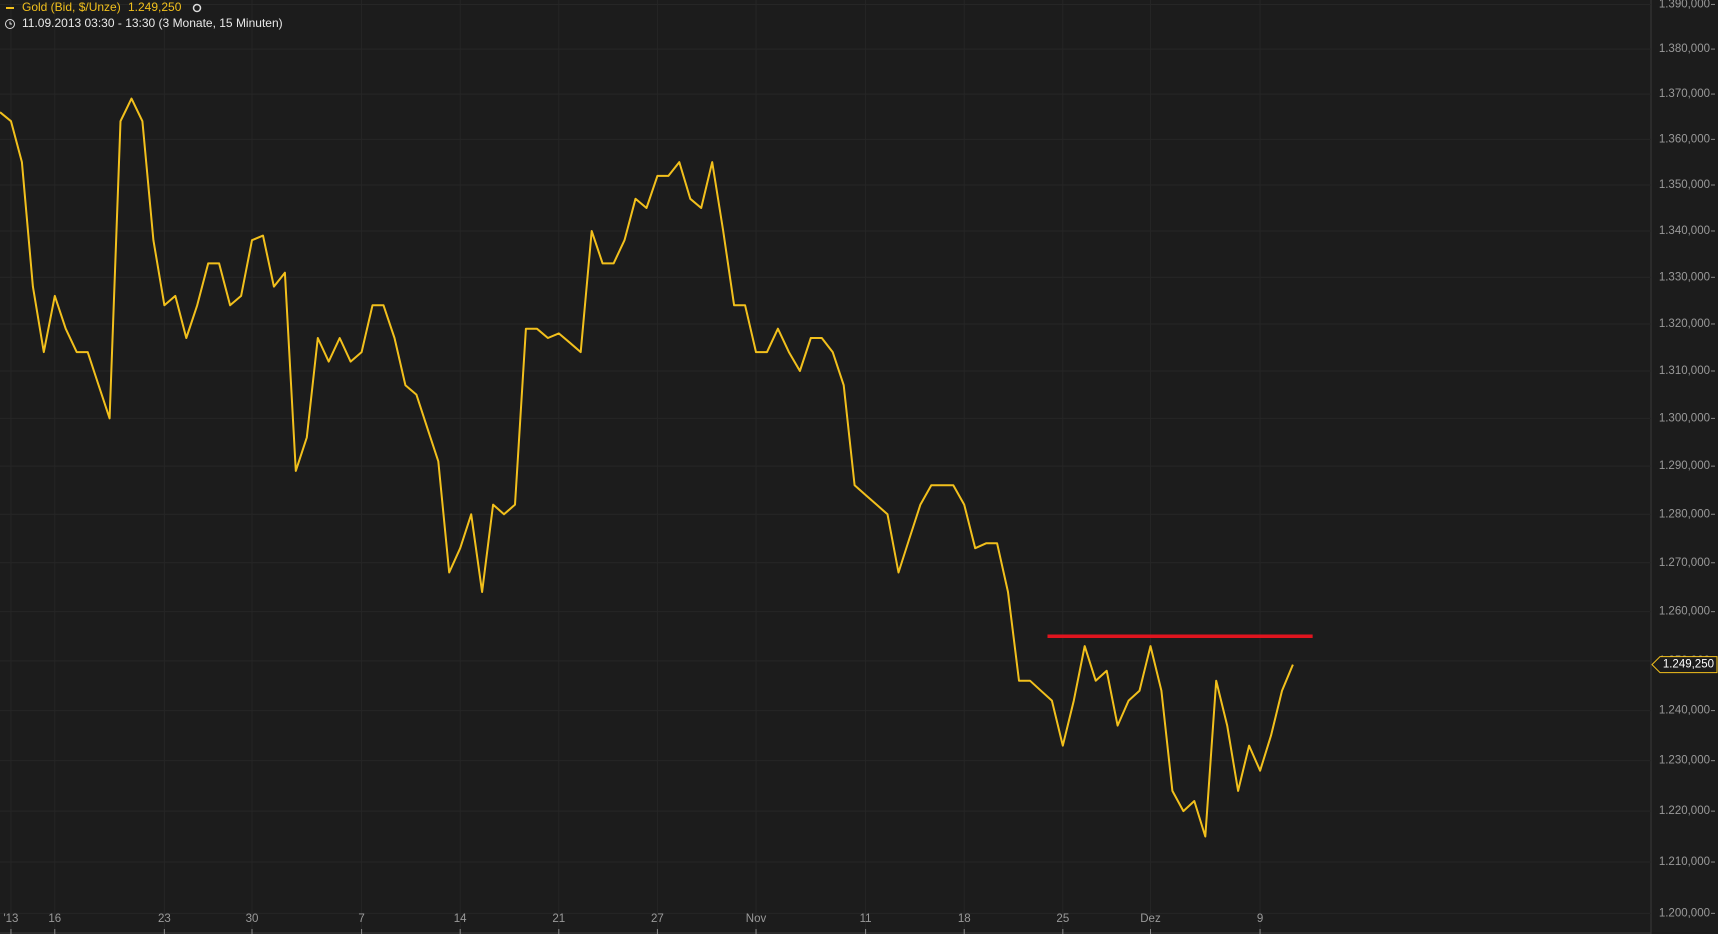  What do you see at coordinates (1684, 563) in the screenshot?
I see `y-tick-label: 1.270,000` at bounding box center [1684, 563].